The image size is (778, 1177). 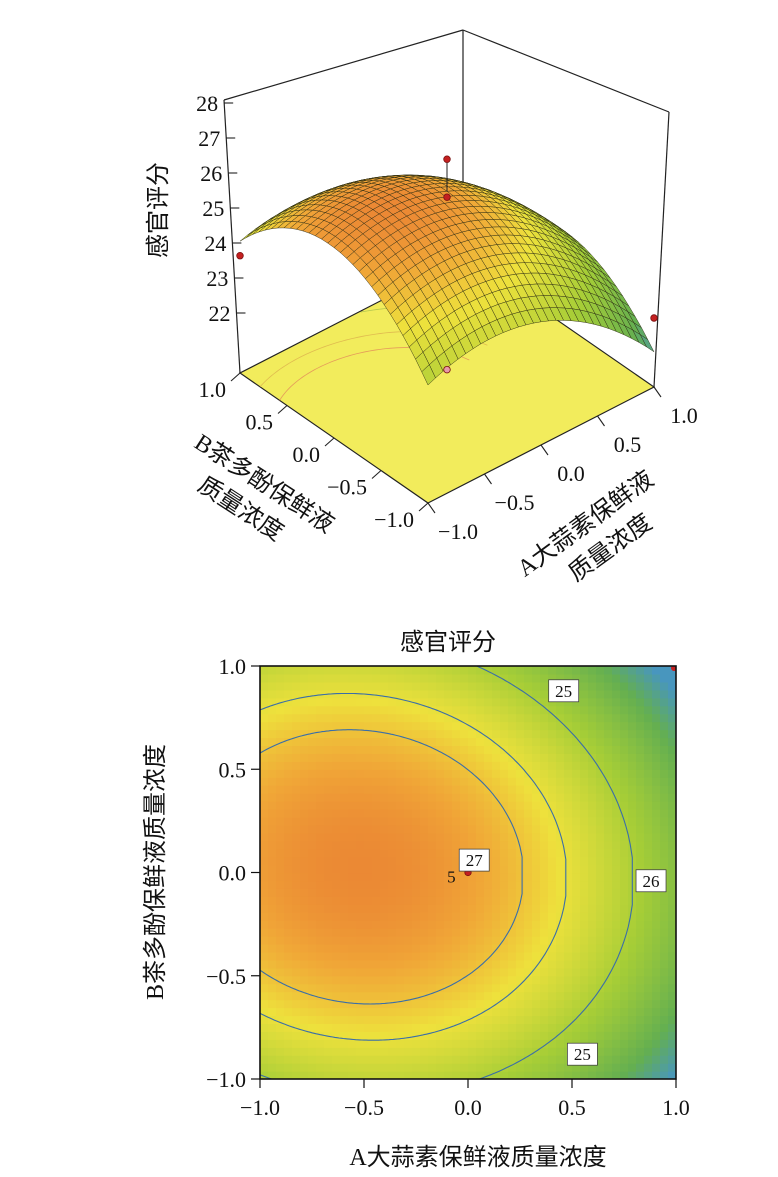 I want to click on a-tick-mark, so click(x=657, y=392).